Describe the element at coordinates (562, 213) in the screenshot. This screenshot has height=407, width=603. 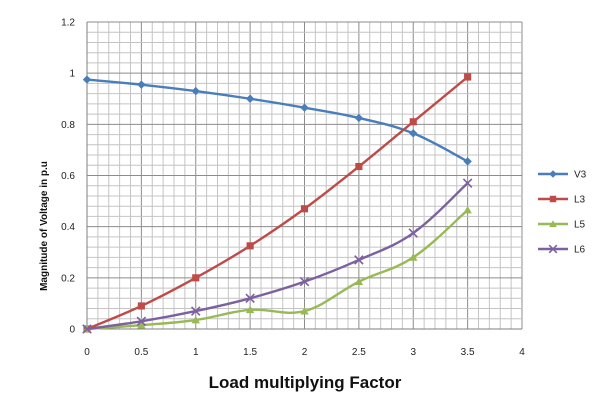
I see `legend: V3 L3 L5 L6` at that location.